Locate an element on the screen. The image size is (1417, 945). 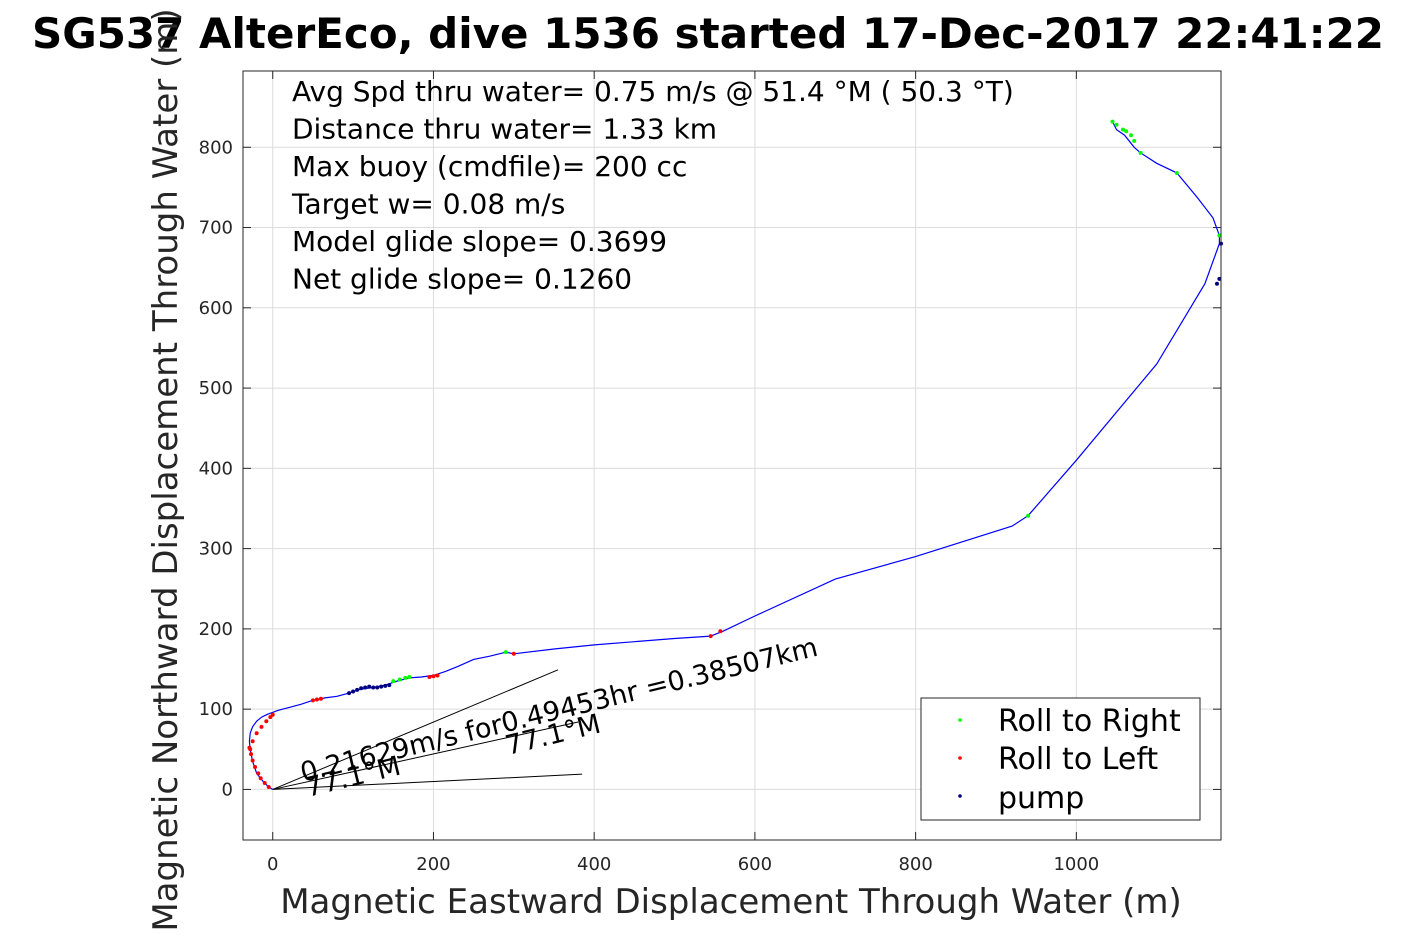
legend-label-roll-left: Roll to Left is located at coordinates (1078, 759).